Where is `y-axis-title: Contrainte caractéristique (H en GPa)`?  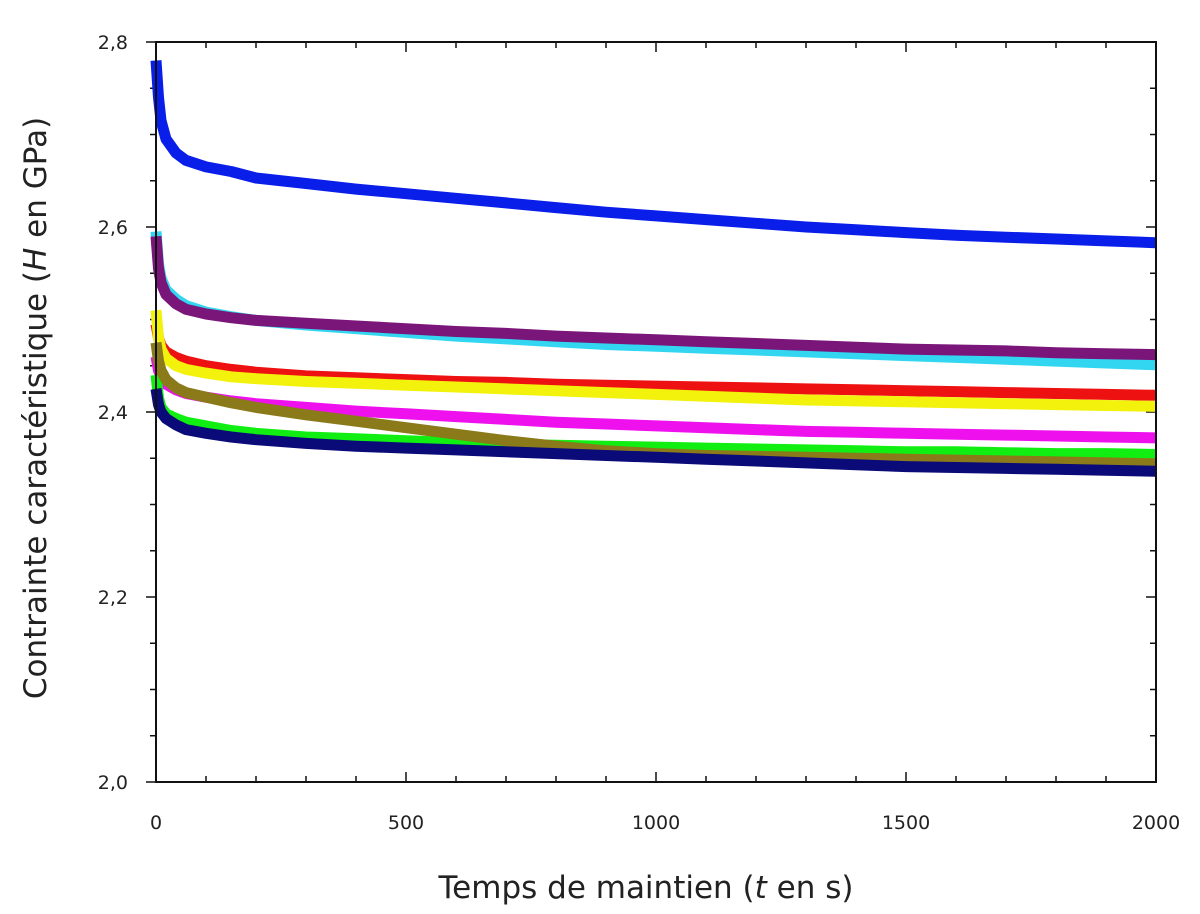
y-axis-title: Contrainte caractéristique (H en GPa) is located at coordinates (36, 408).